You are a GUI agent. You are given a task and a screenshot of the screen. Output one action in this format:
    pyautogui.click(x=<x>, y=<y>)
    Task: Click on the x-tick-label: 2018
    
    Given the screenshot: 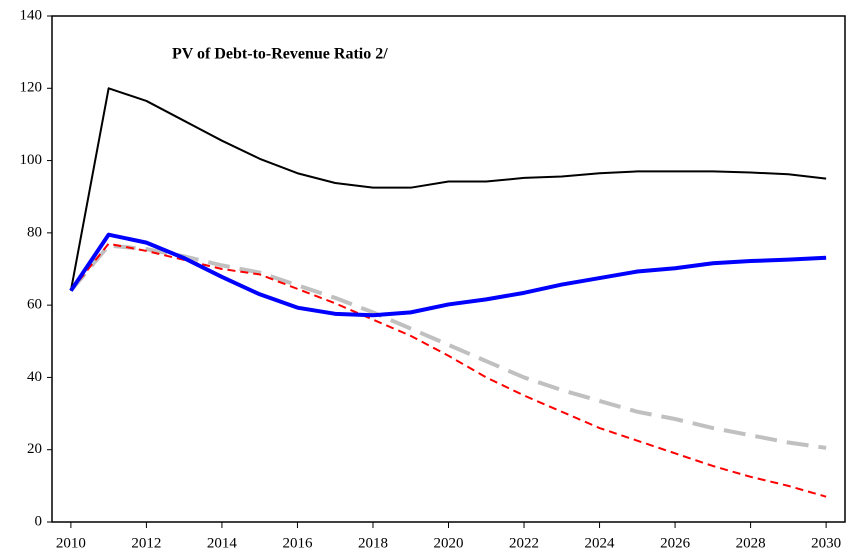 What is the action you would take?
    pyautogui.click(x=373, y=543)
    